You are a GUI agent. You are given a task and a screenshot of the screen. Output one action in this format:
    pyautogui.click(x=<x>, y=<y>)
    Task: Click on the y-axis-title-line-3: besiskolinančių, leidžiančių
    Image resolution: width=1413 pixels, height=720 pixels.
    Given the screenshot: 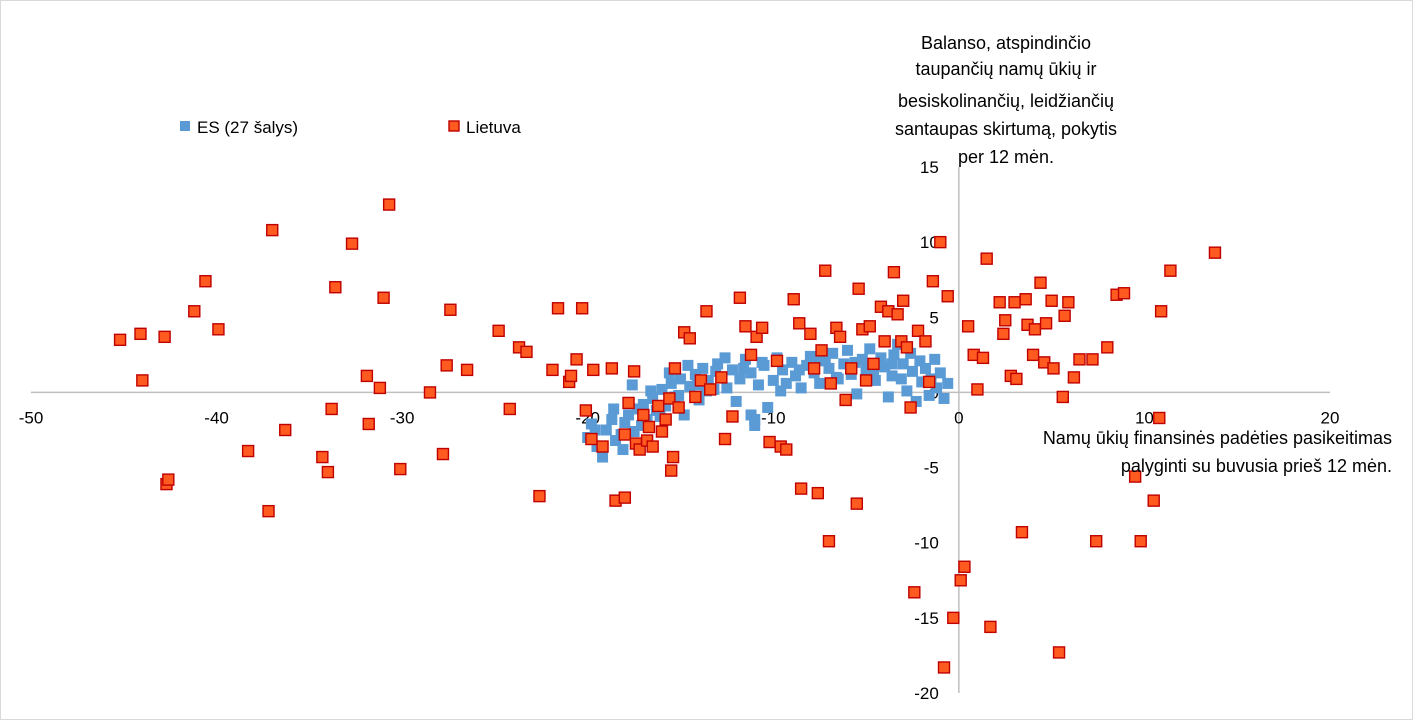 What is the action you would take?
    pyautogui.click(x=1006, y=101)
    